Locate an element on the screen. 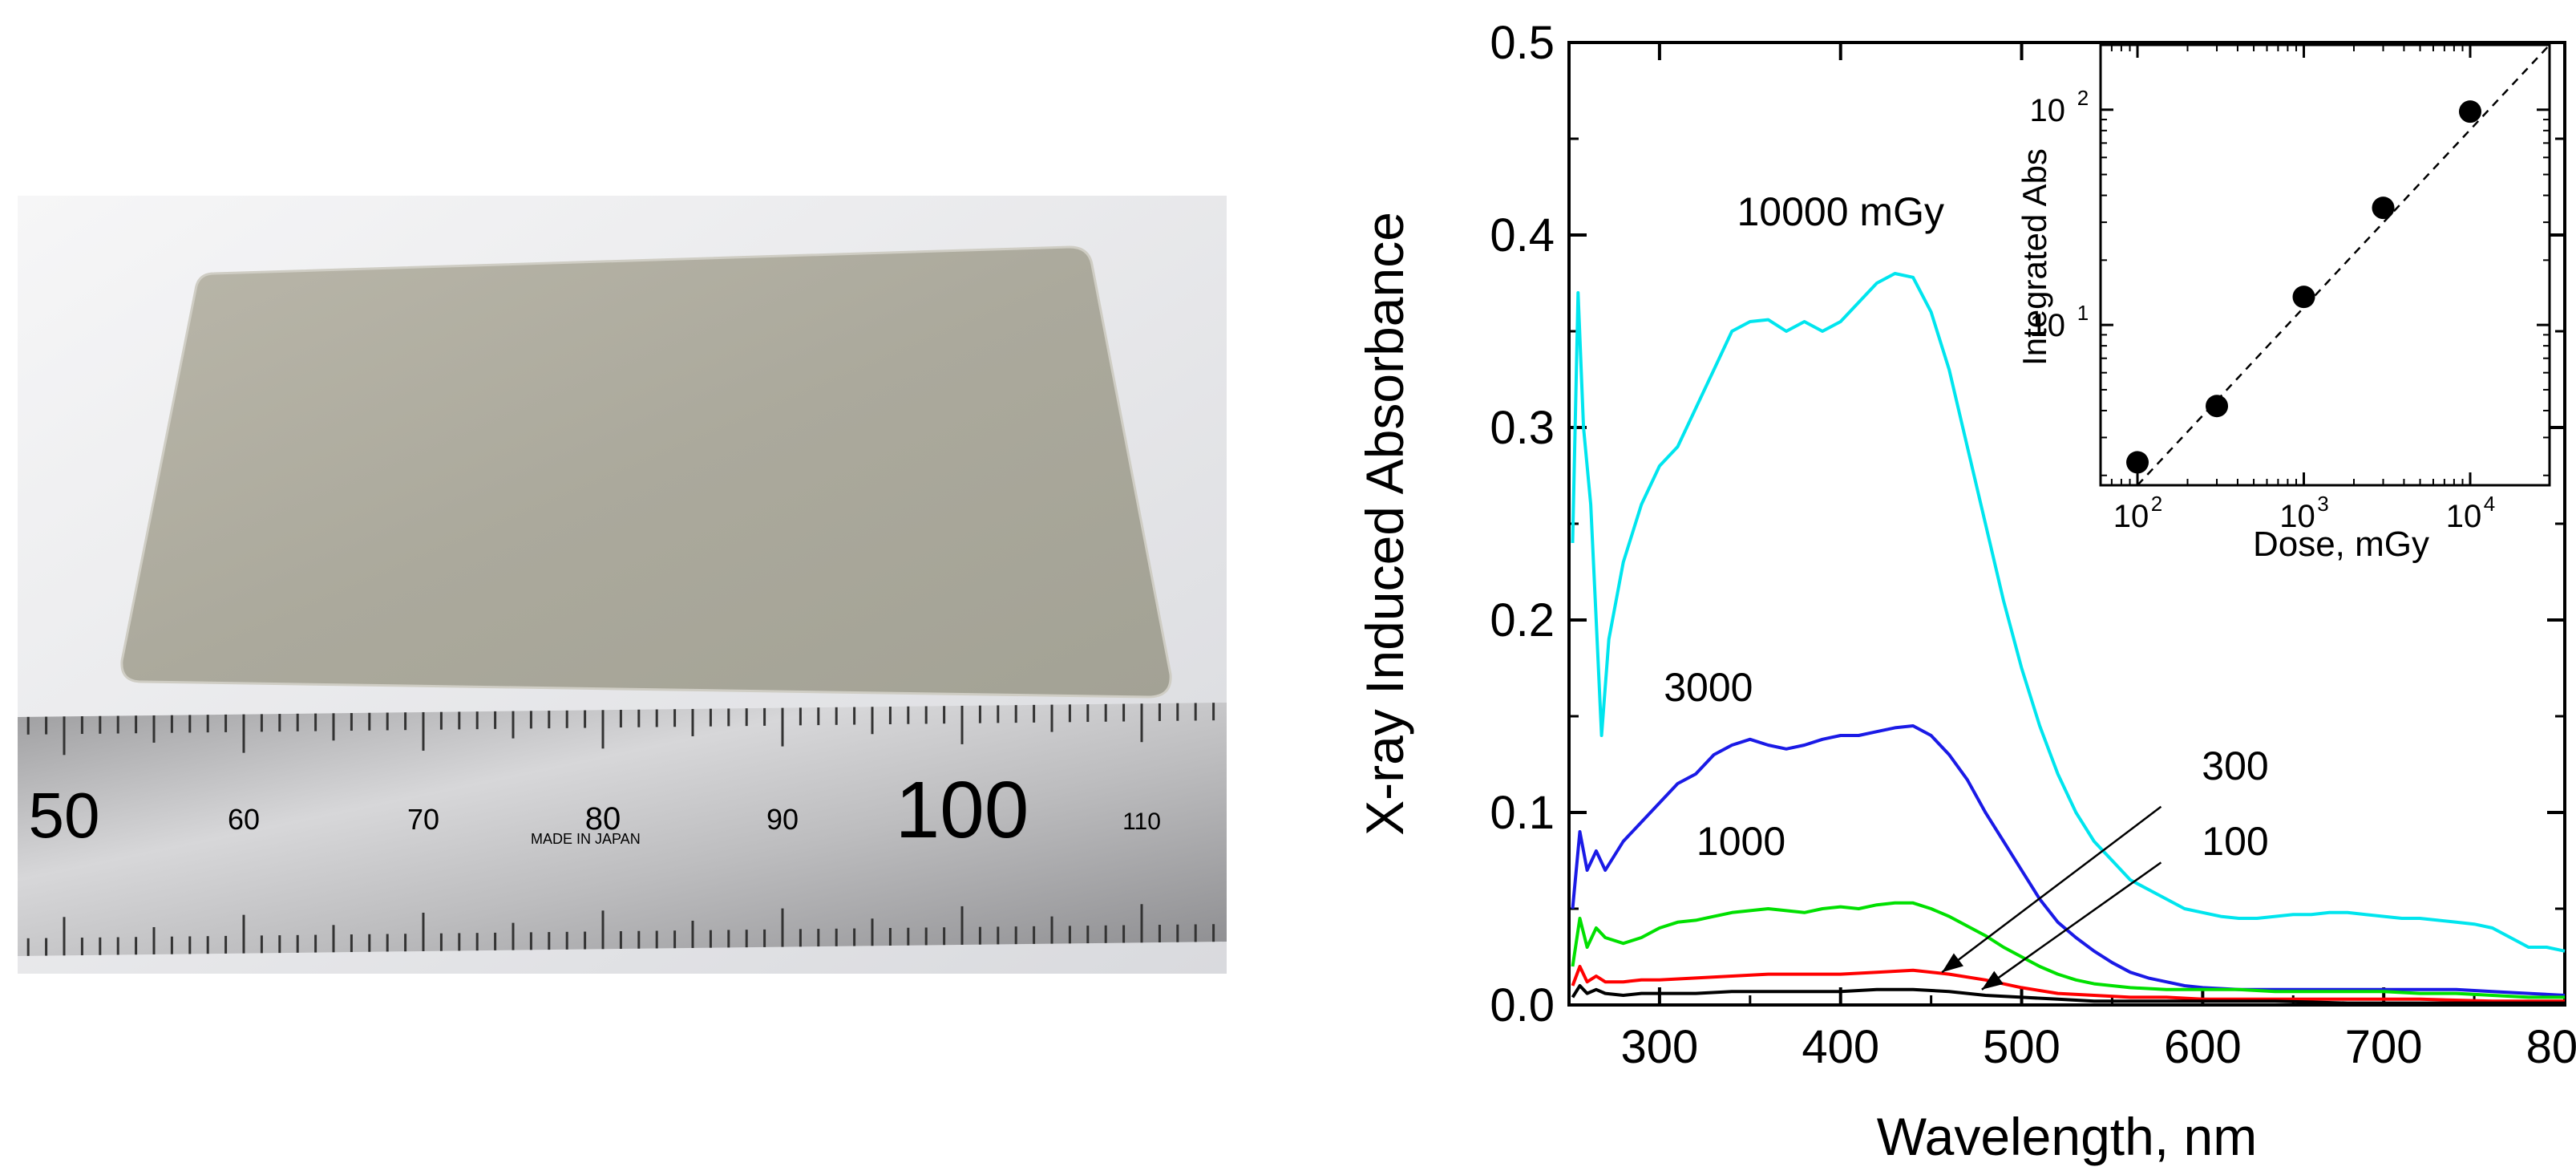 The height and width of the screenshot is (1175, 2576). ruler-mark: MADE IN JAPAN is located at coordinates (586, 839).